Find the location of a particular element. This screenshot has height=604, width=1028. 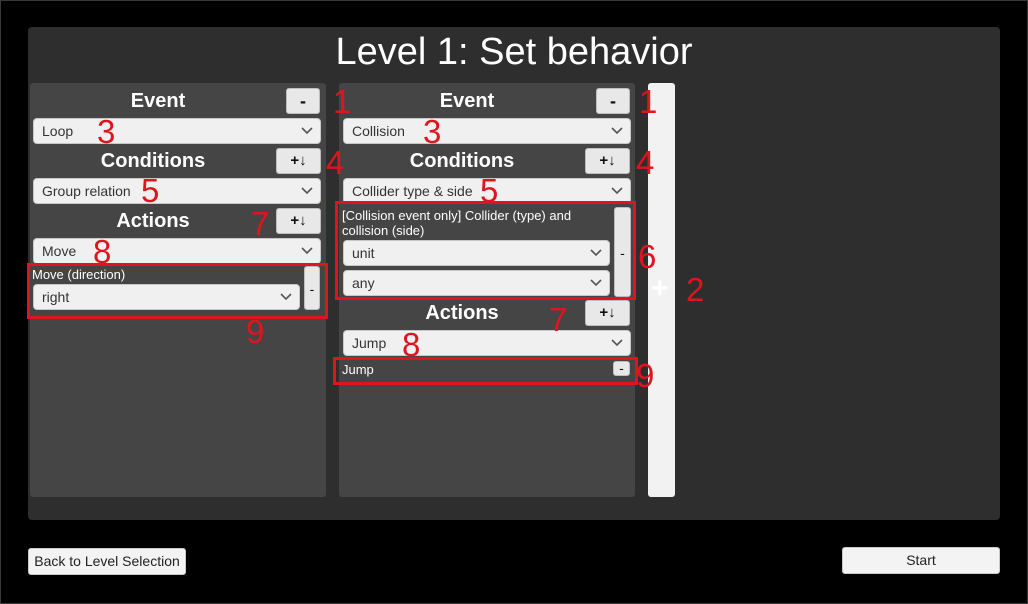

collision-side-value: any is located at coordinates (363, 283).